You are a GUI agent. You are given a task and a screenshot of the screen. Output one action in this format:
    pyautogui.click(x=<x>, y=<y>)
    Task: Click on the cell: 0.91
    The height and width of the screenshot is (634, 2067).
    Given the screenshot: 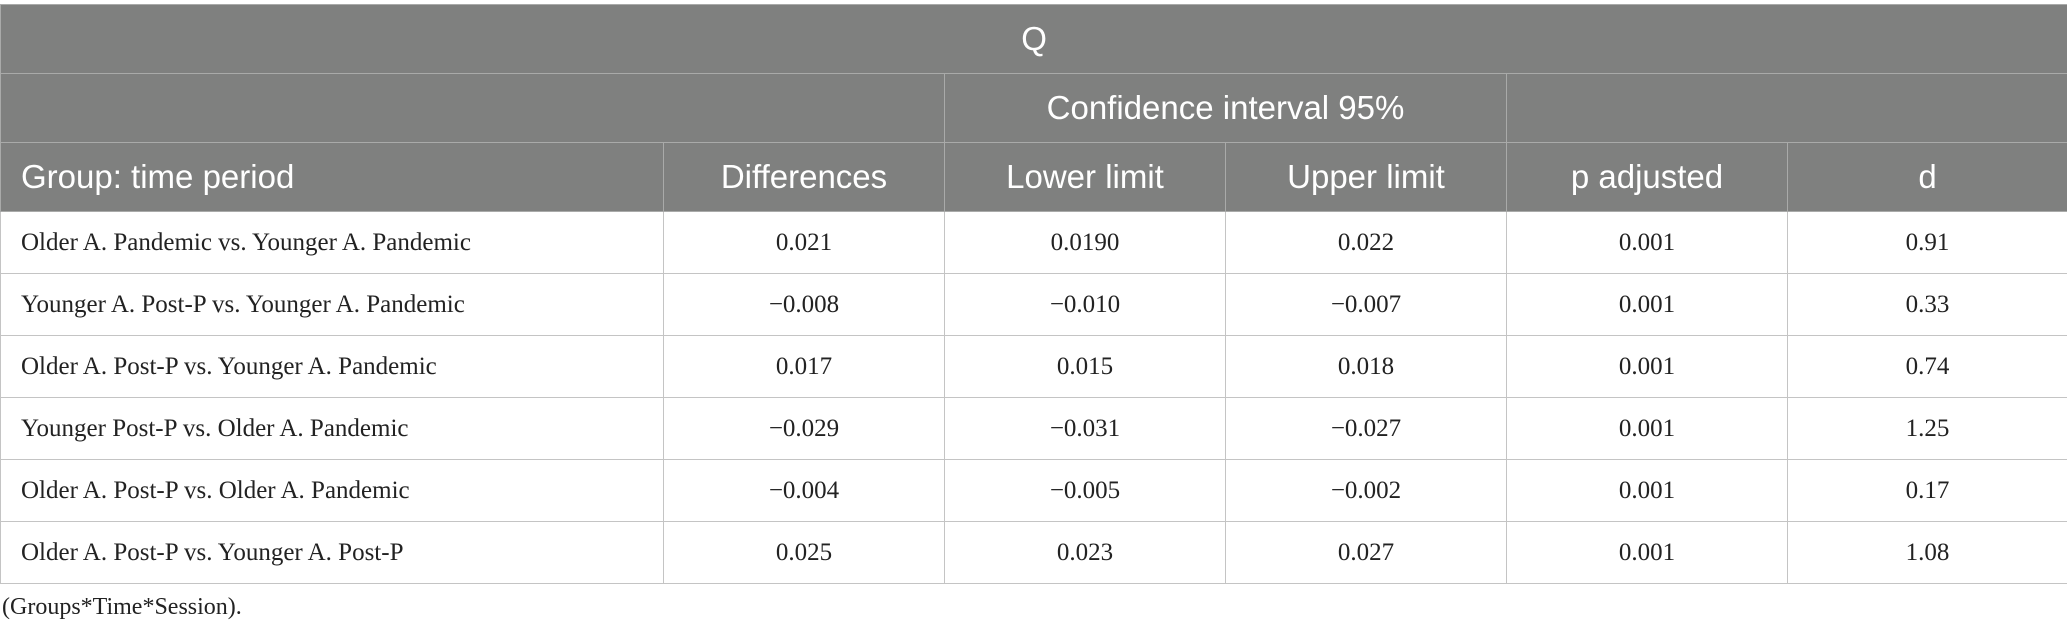 What is the action you would take?
    pyautogui.click(x=1926, y=242)
    